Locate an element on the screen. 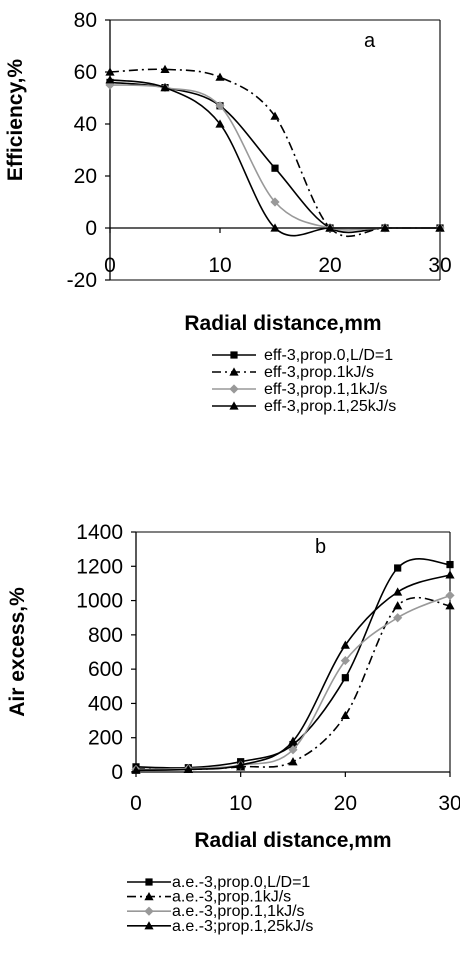 This screenshot has width=460, height=953. legend-label: a.e.-3,prop.0,L/D=1 is located at coordinates (241, 882).